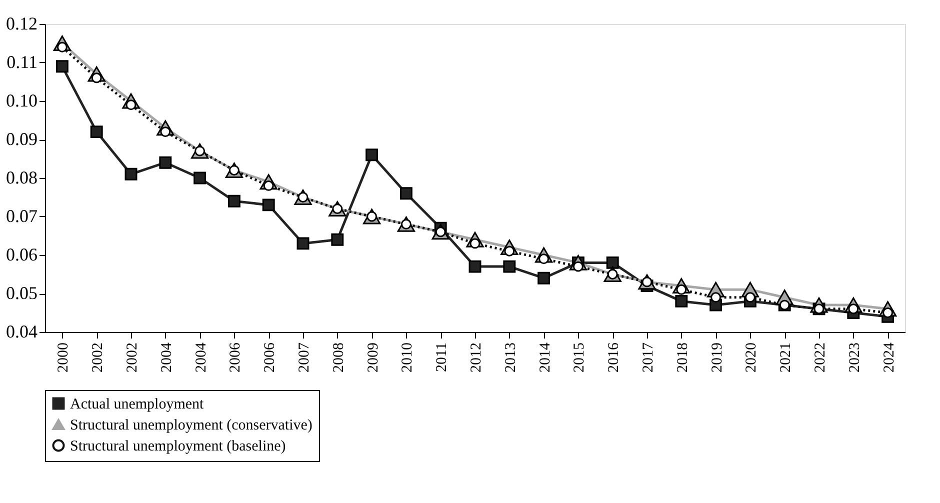 This screenshot has width=940, height=503. I want to click on x-tick-label: 2017, so click(648, 357).